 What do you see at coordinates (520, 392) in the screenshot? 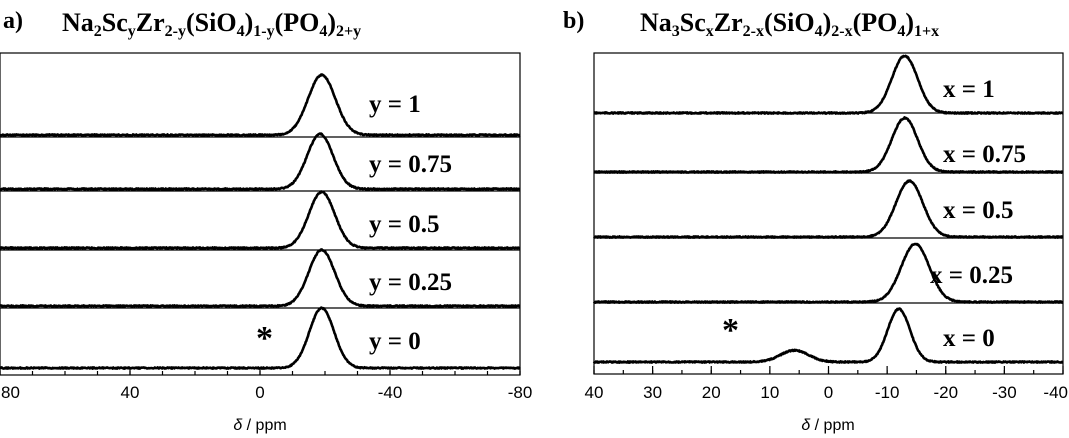
I see `x-tick-label: -80` at bounding box center [520, 392].